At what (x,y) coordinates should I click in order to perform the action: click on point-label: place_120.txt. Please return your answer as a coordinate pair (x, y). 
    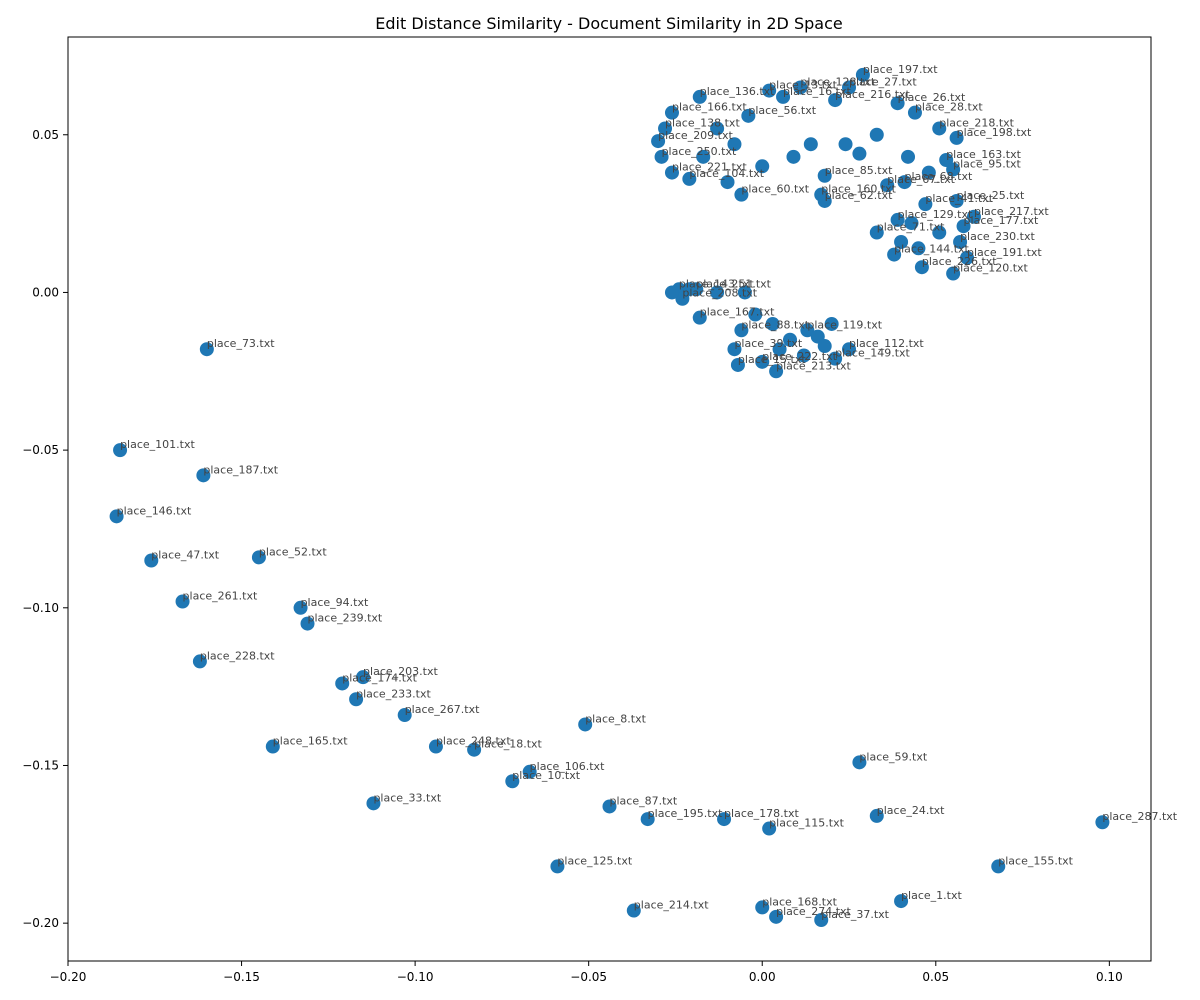
    Looking at the image, I should click on (990, 268).